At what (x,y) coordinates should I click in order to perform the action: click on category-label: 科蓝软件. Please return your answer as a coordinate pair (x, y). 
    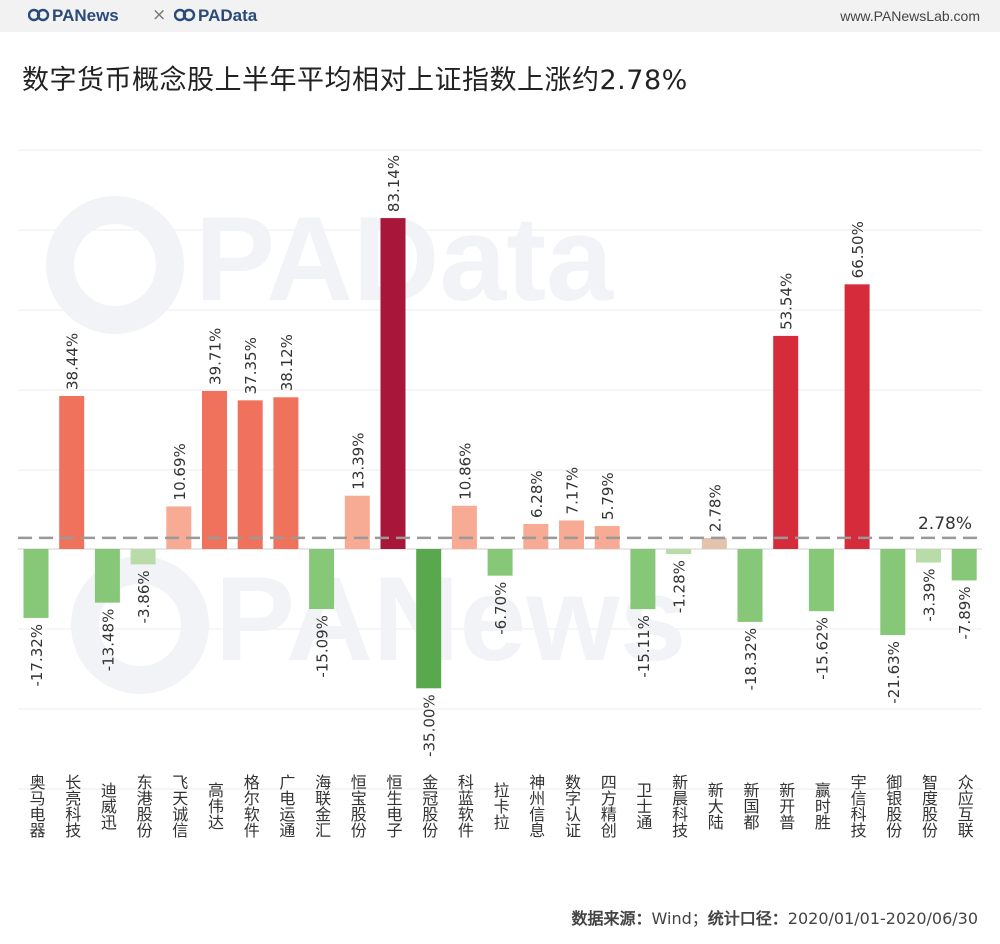
    Looking at the image, I should click on (464, 806).